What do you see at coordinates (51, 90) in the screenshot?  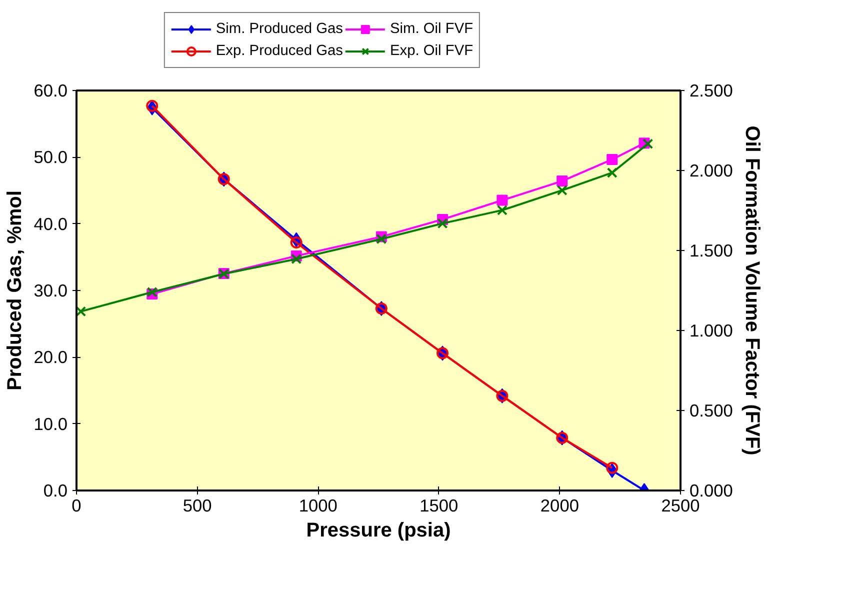 I see `y-tick-label: 60.0` at bounding box center [51, 90].